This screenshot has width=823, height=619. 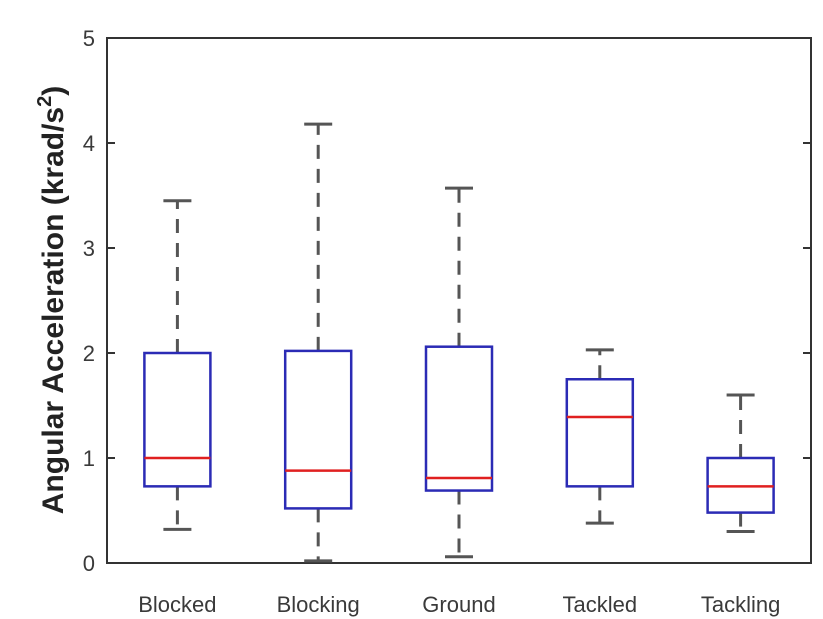 I want to click on y-tick-label: 0, so click(x=89, y=563).